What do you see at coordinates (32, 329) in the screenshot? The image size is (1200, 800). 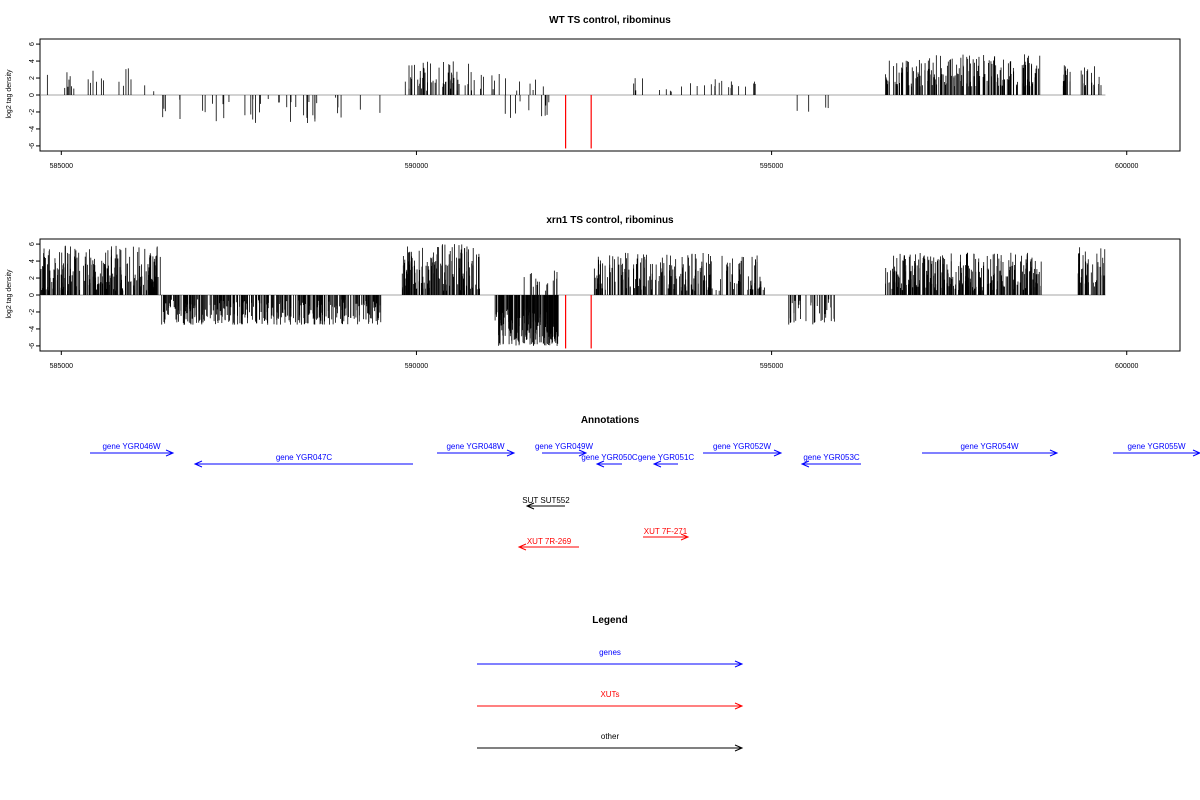 I see `xrn1-y-tick-label: -4` at bounding box center [32, 329].